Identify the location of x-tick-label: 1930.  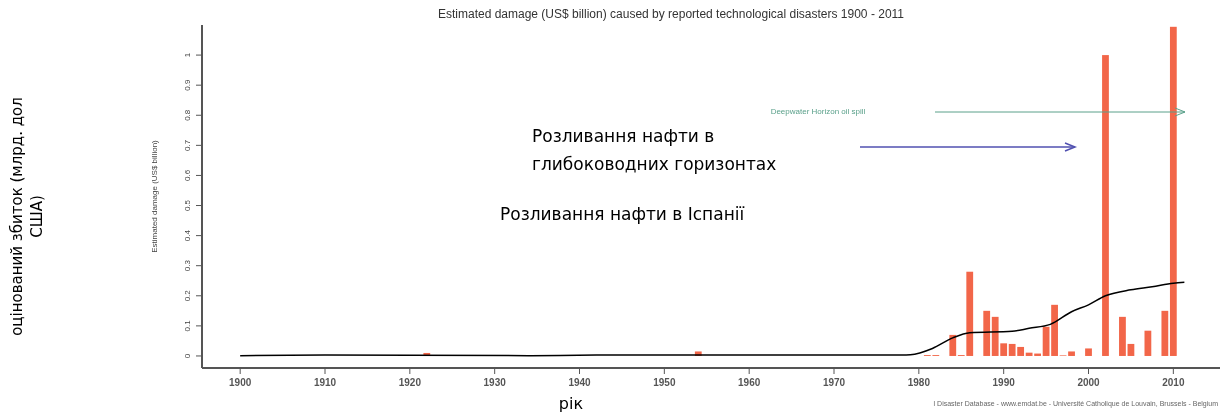
(495, 382).